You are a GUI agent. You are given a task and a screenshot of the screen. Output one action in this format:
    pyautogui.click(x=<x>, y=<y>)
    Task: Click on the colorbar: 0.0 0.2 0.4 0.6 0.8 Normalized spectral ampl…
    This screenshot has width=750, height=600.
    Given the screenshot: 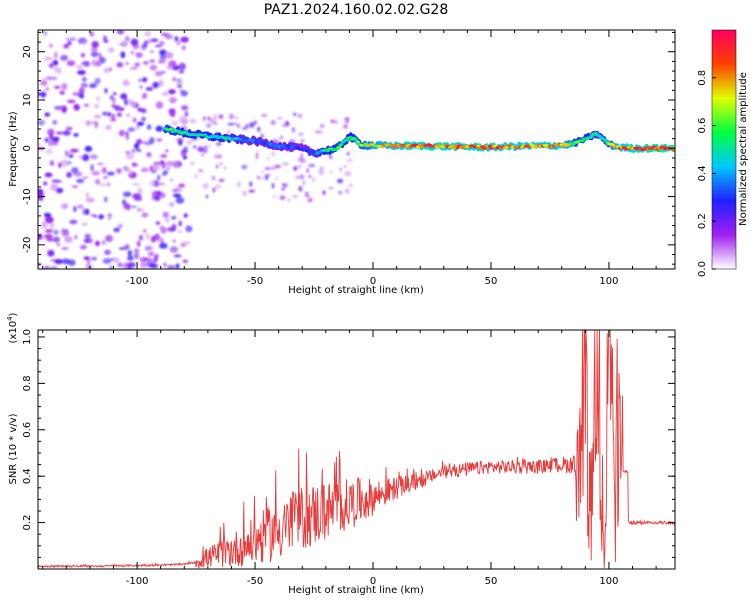 What is the action you would take?
    pyautogui.click(x=723, y=153)
    